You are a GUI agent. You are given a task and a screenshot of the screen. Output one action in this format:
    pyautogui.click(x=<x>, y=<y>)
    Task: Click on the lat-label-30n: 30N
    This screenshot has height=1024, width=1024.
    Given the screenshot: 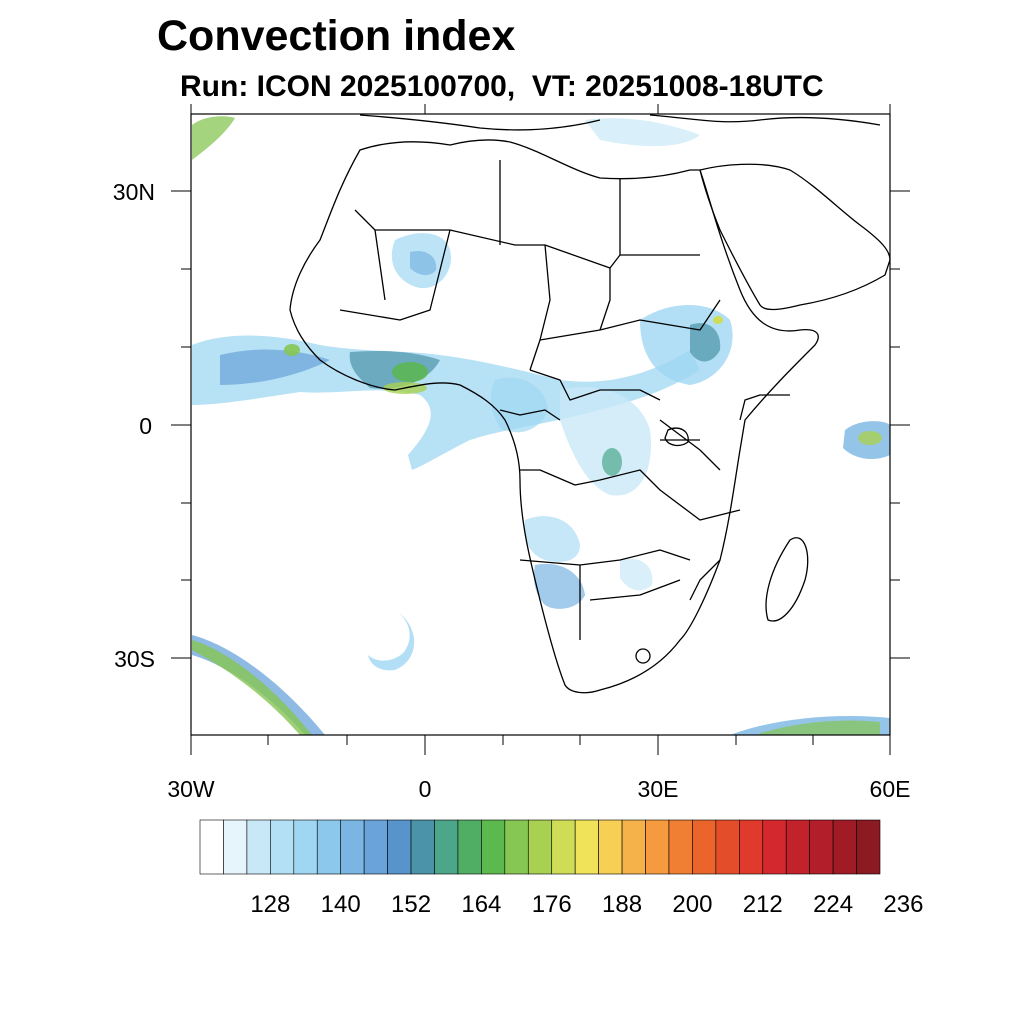 What is the action you would take?
    pyautogui.click(x=134, y=192)
    